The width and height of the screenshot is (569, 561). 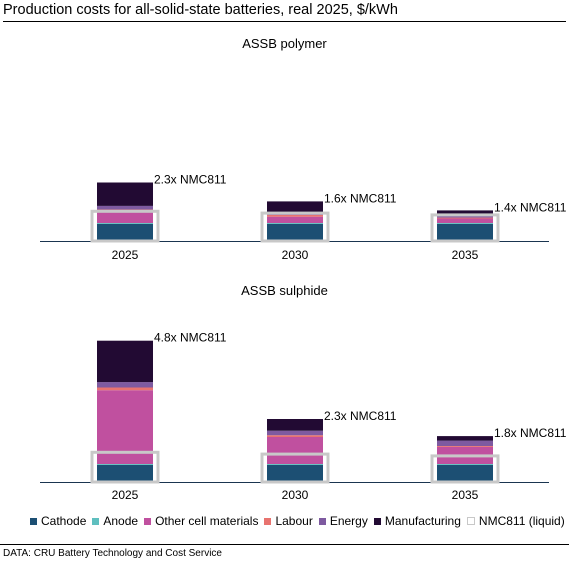 I want to click on reference-nmc811-assb-sulphide-2030, so click(x=295, y=468).